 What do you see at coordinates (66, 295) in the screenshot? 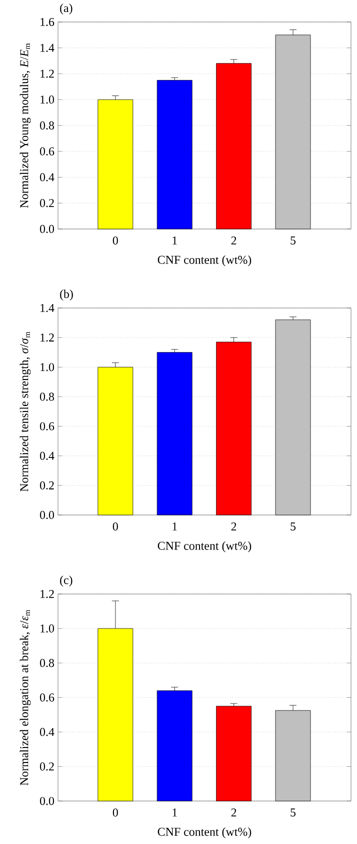
I see `chart-title: (b)` at bounding box center [66, 295].